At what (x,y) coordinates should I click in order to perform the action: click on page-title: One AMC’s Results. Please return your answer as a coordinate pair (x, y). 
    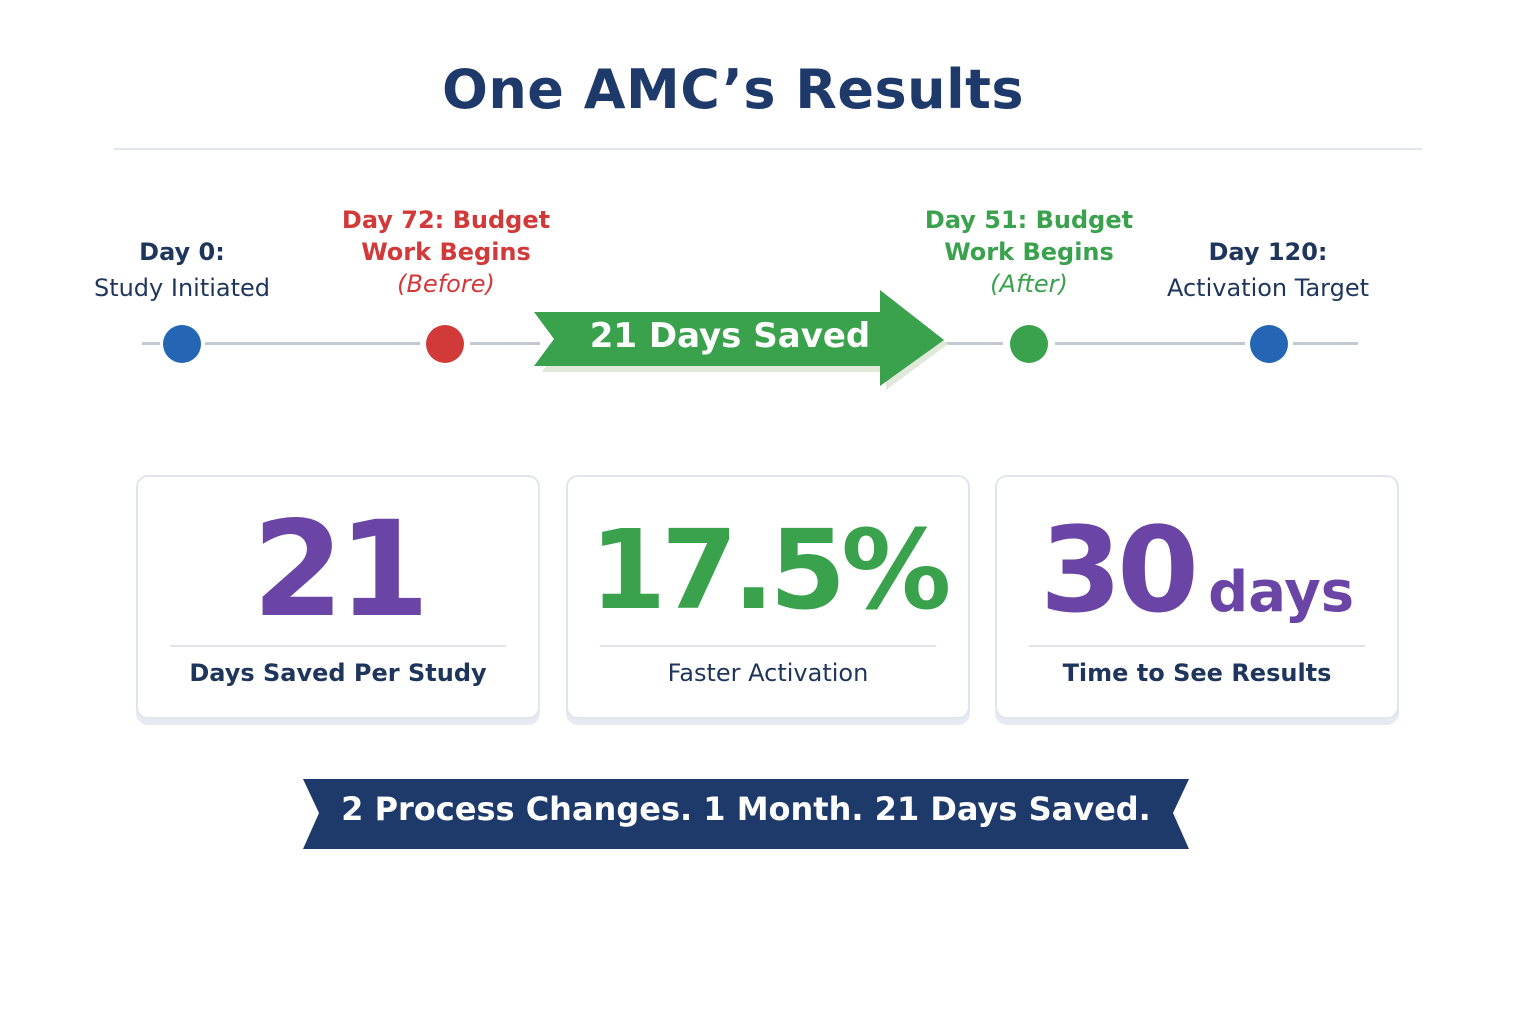
    Looking at the image, I should click on (733, 89).